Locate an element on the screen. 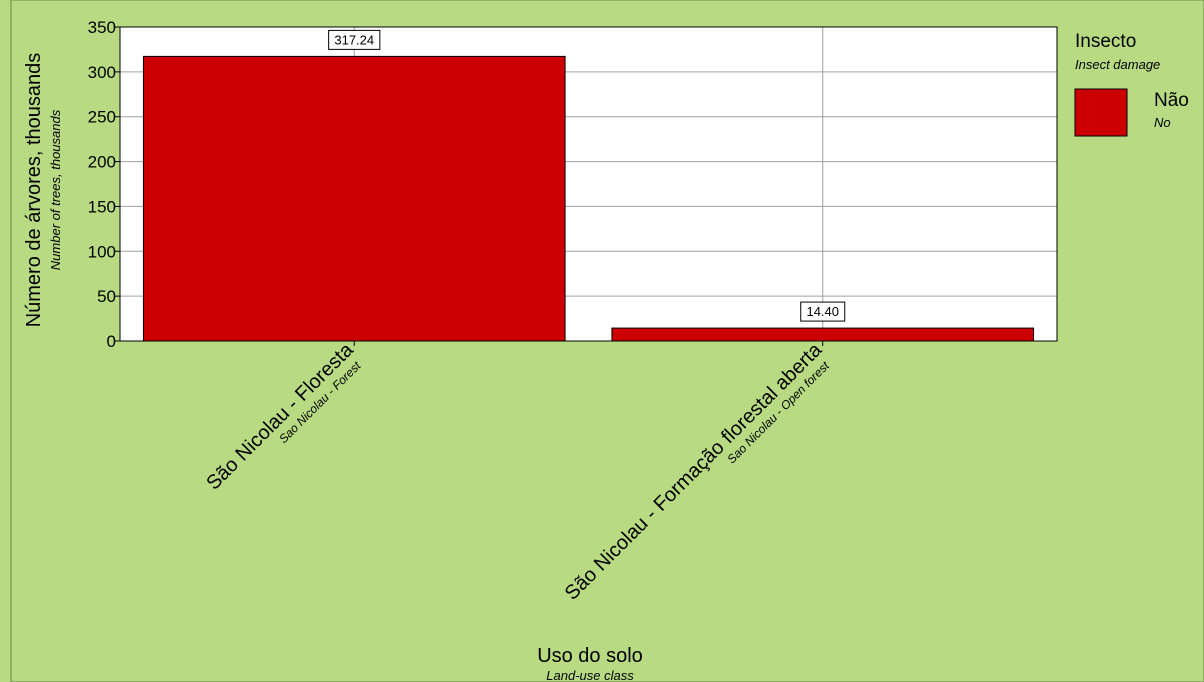  y-axis: 0 50 100 150 200 250 300 350 is located at coordinates (104, 184).